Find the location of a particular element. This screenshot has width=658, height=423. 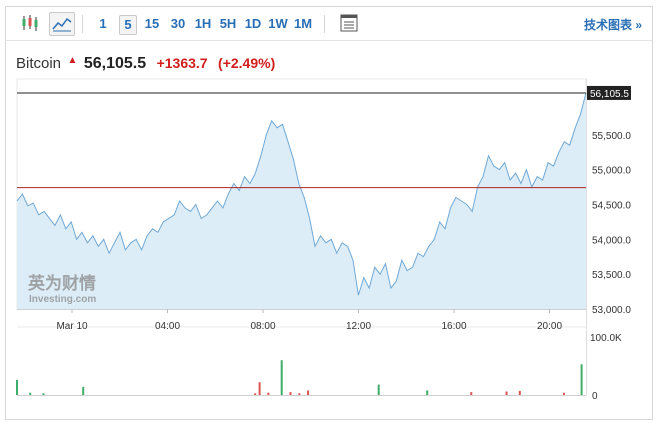

watermark: 英为财情 Investing.com is located at coordinates (62, 289).